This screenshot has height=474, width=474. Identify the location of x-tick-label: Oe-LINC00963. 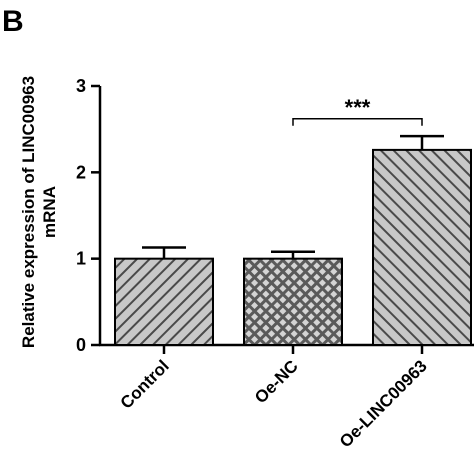
(383, 403).